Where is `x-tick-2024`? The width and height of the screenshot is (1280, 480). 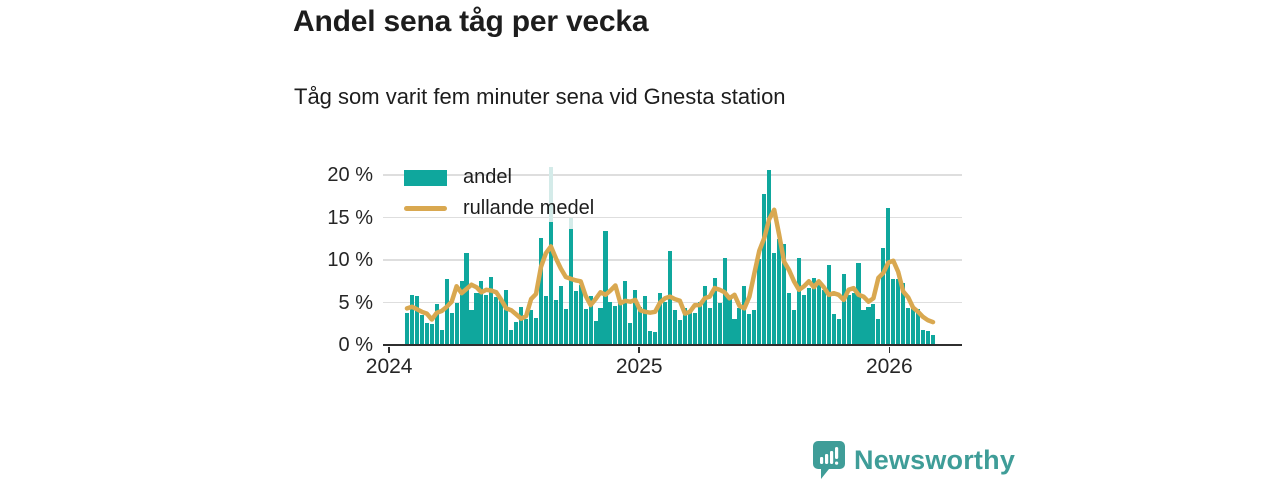
x-tick-2024 is located at coordinates (389, 350).